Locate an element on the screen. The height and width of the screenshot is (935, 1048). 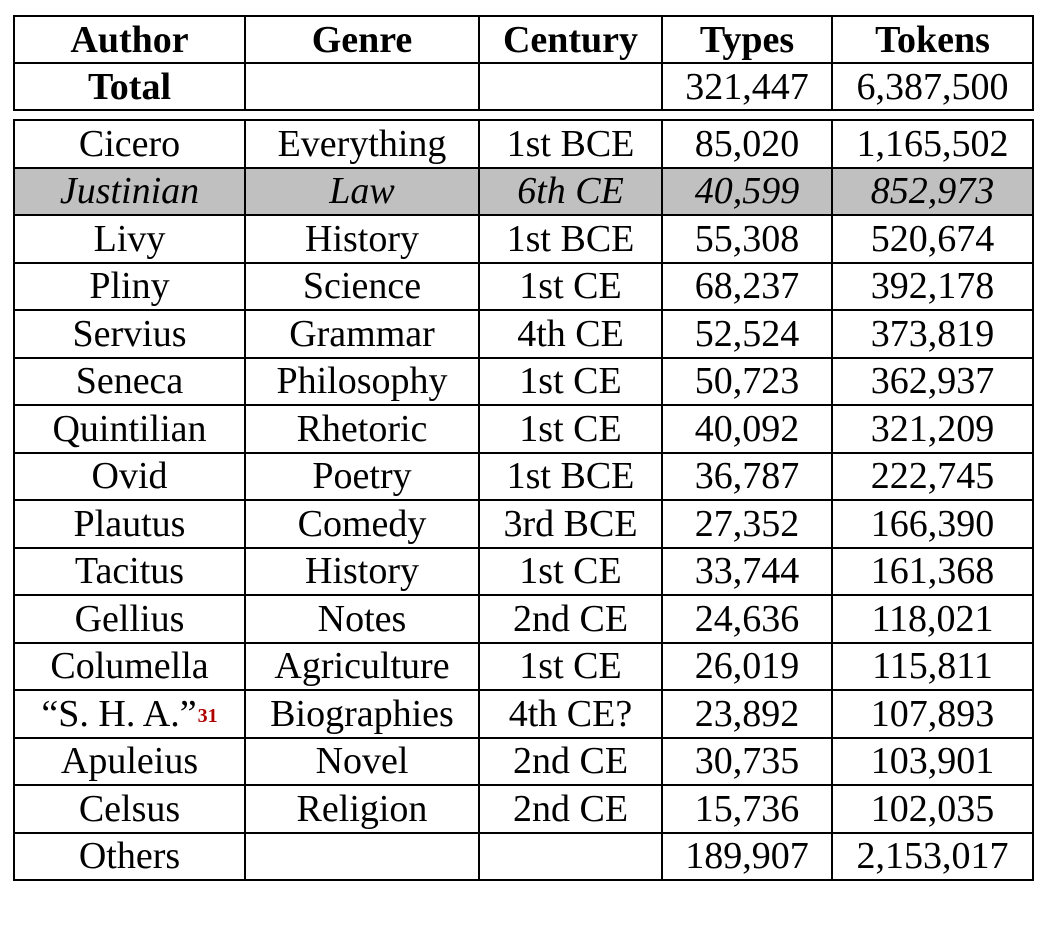
tokens-text: 321,209 is located at coordinates (932, 428).